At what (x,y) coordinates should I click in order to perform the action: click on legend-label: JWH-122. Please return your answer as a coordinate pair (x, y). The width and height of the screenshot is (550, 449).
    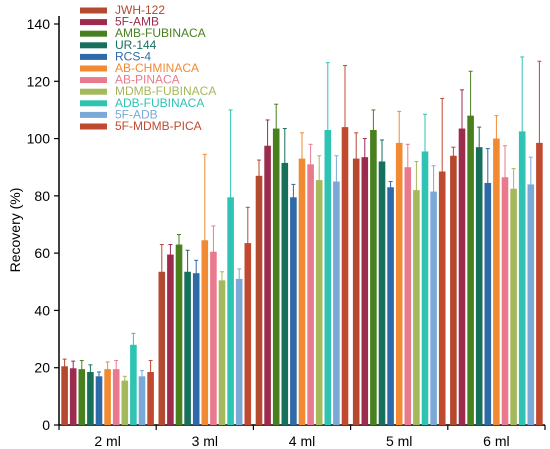
    Looking at the image, I should click on (140, 10).